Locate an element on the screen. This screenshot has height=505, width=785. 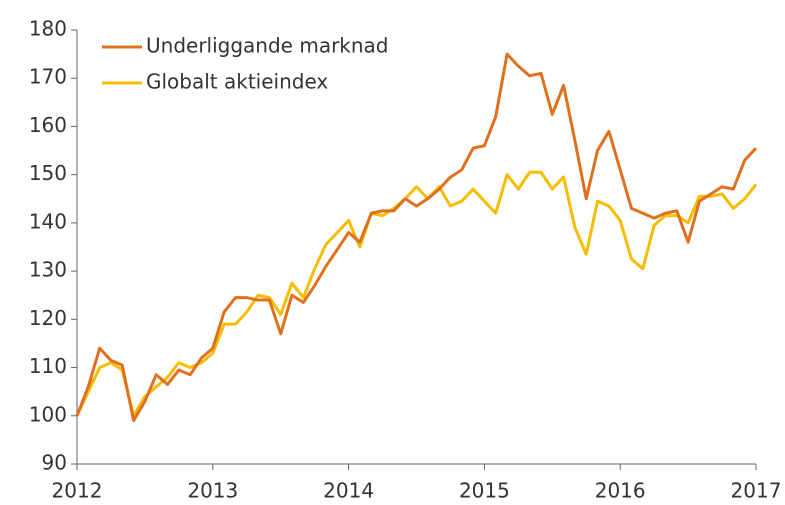
x-tick-label: 2015 is located at coordinates (484, 491).